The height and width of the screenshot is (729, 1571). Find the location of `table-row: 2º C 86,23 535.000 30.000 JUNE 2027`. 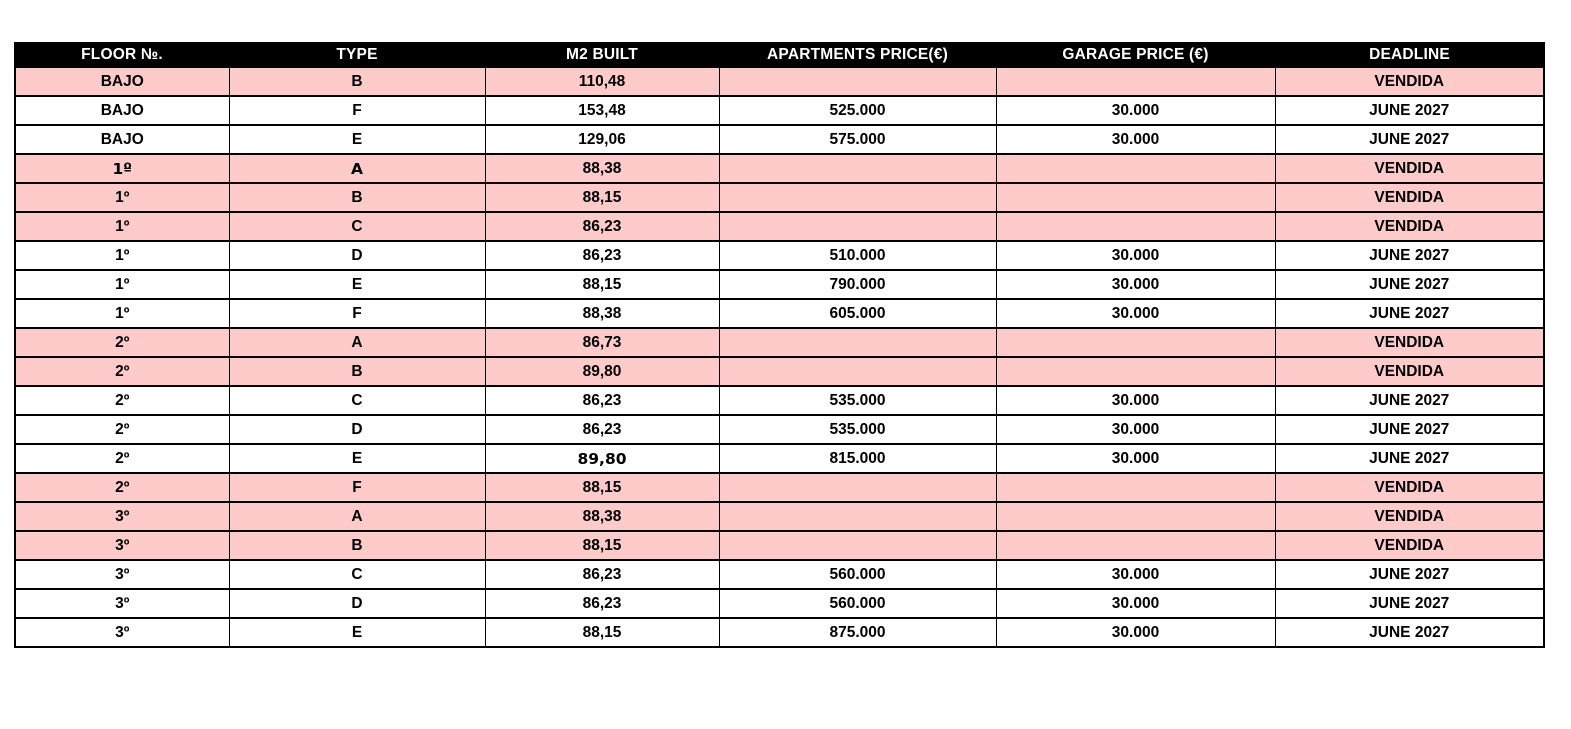

table-row: 2º C 86,23 535.000 30.000 JUNE 2027 is located at coordinates (779, 400).